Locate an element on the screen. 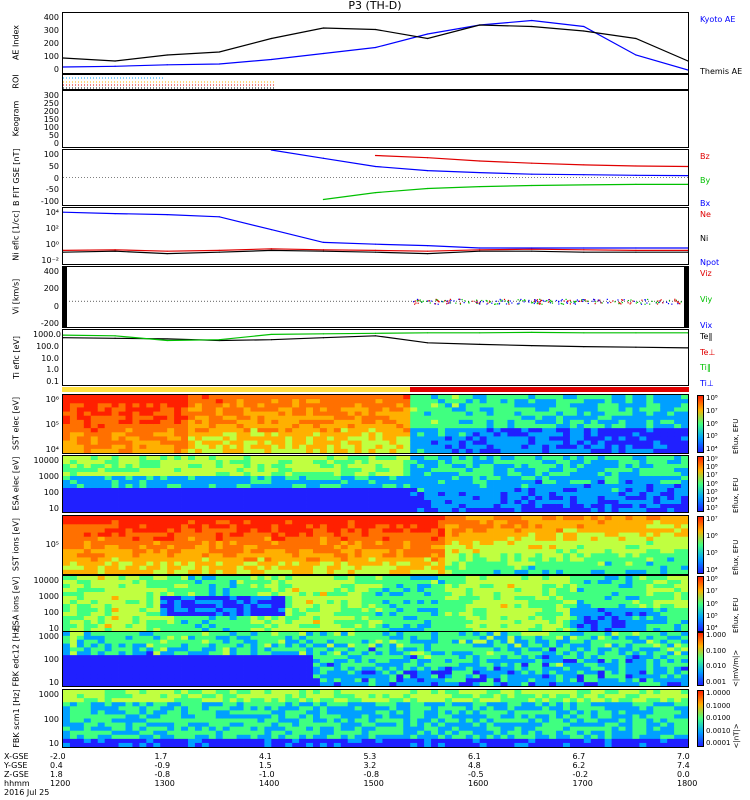  panel-sst_e-canvas is located at coordinates (375, 424).